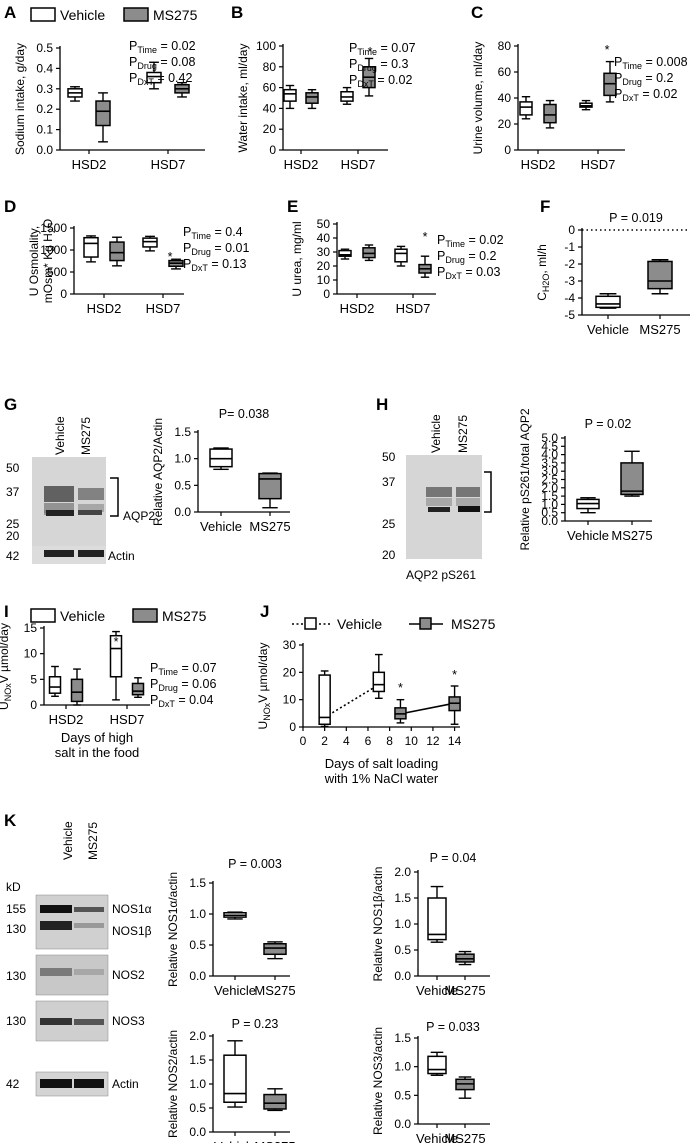 The width and height of the screenshot is (700, 1143). I want to click on chart-A-stat-1: PDrug = 0.08, so click(162, 63).